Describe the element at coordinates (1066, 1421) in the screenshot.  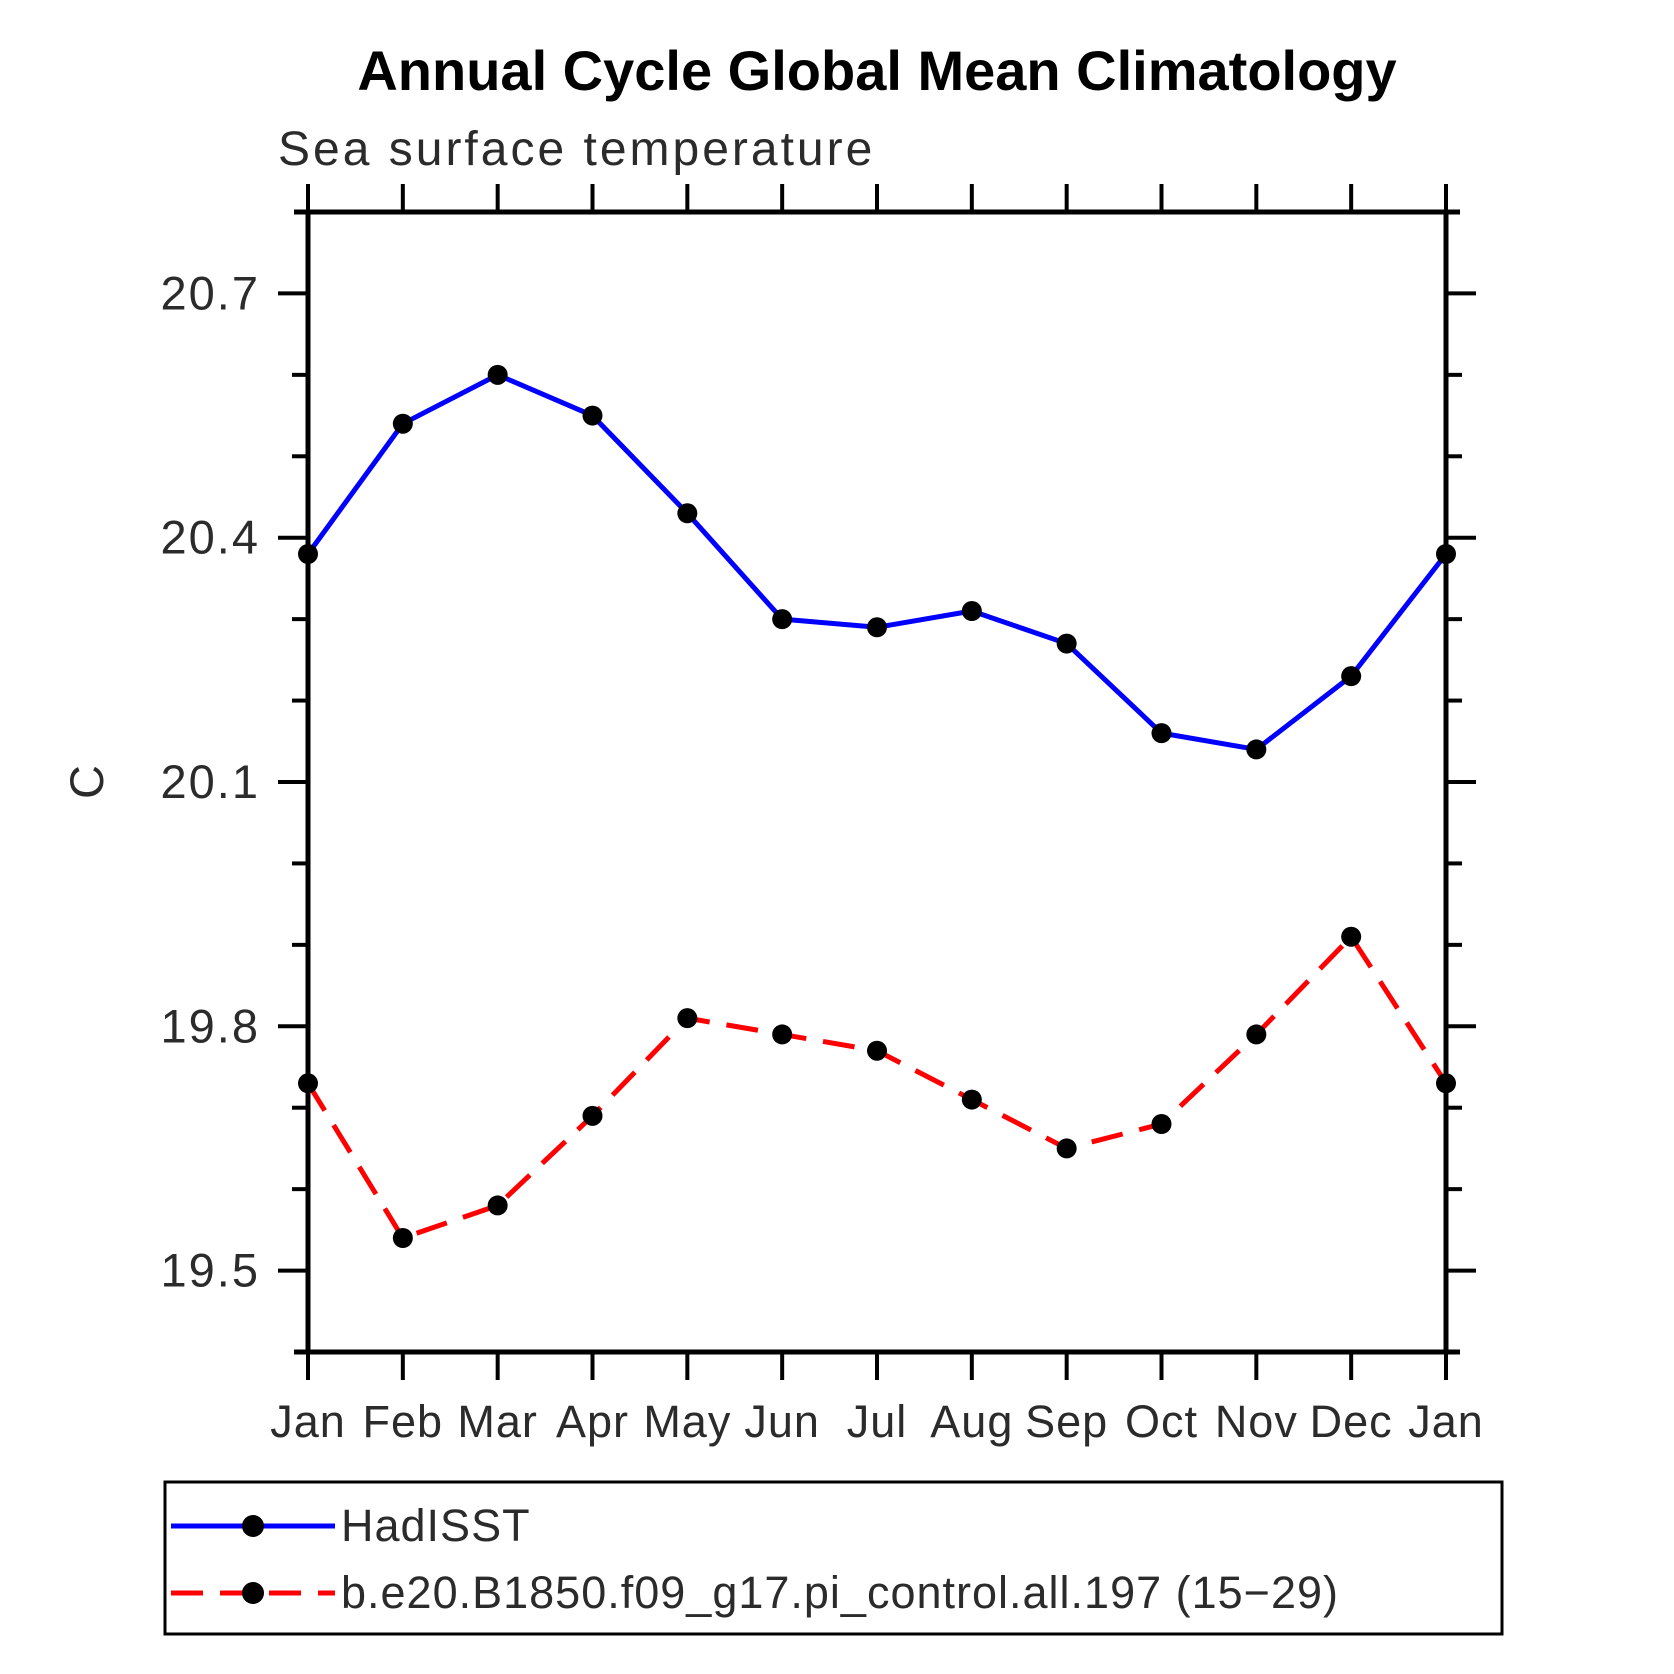
I see `x-tick-label: Sep` at that location.